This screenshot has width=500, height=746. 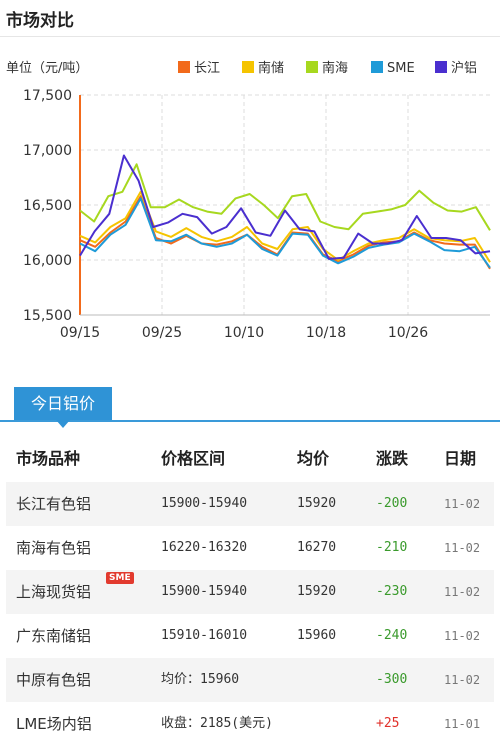 What do you see at coordinates (200, 679) in the screenshot?
I see `price-range: 均价：15960` at bounding box center [200, 679].